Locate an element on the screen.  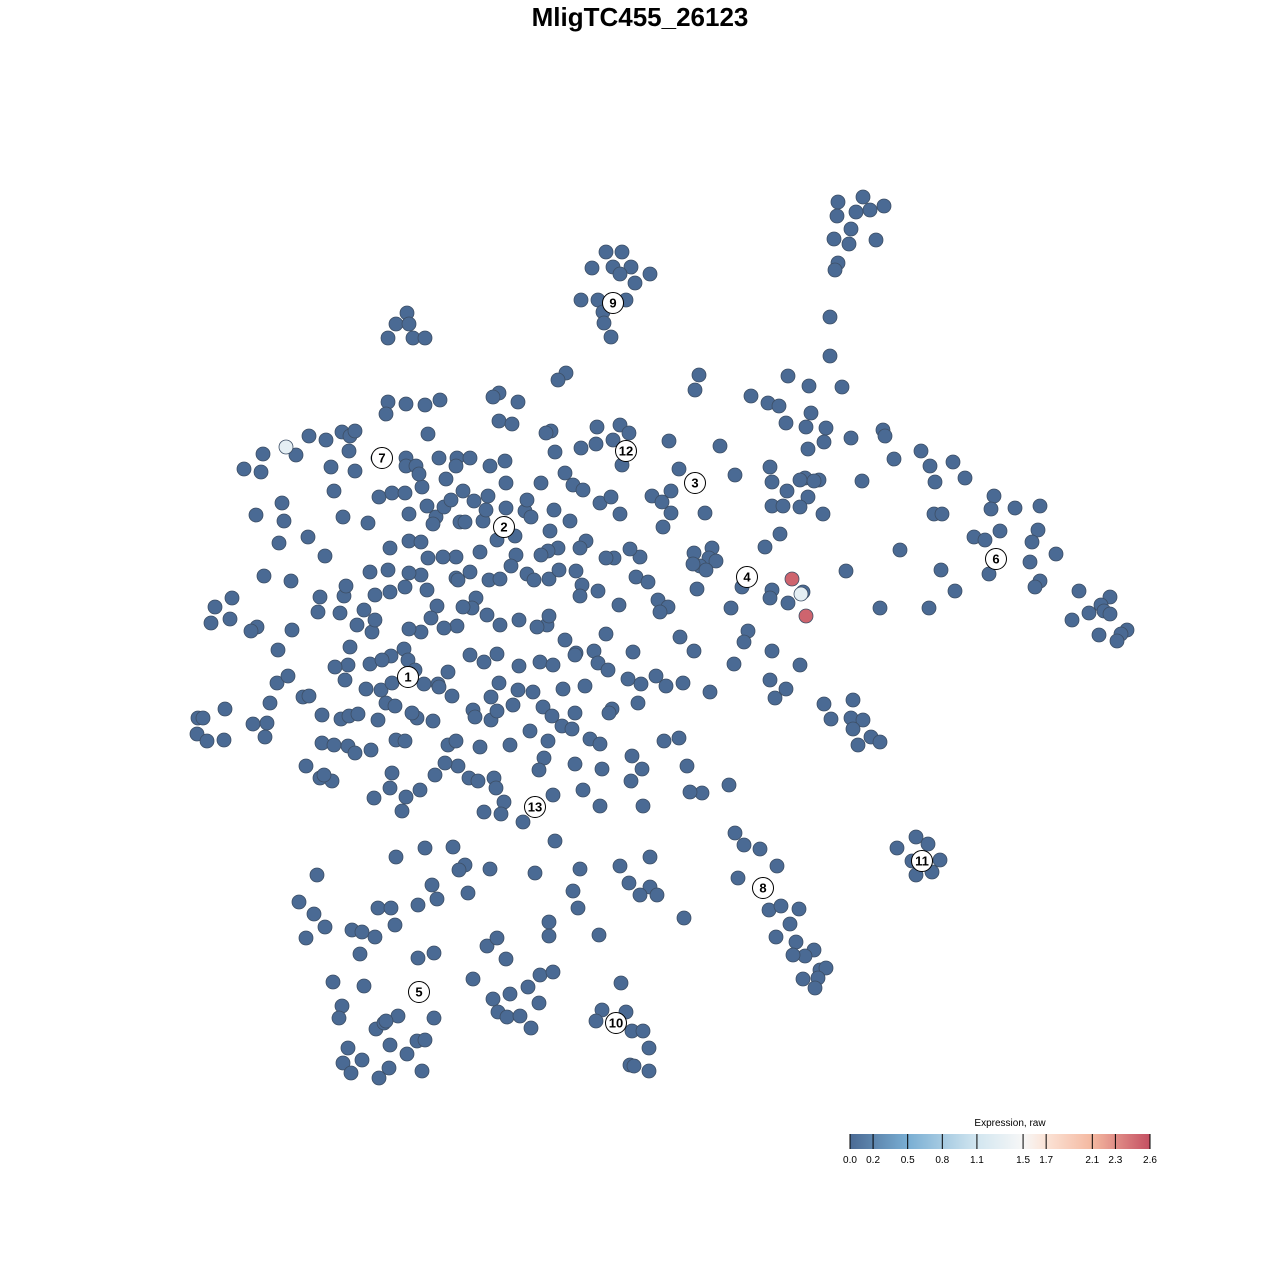
cluster-label-9: 9 is located at coordinates (613, 303).